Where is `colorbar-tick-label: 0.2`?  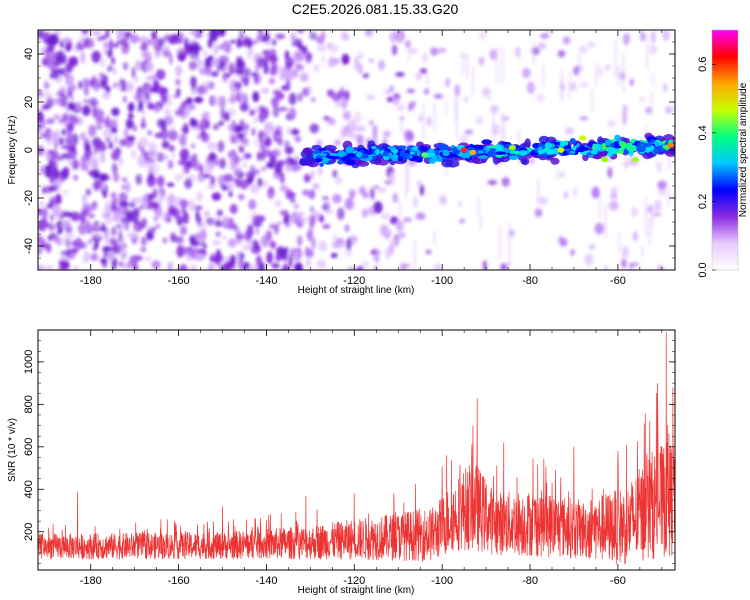 colorbar-tick-label: 0.2 is located at coordinates (703, 201).